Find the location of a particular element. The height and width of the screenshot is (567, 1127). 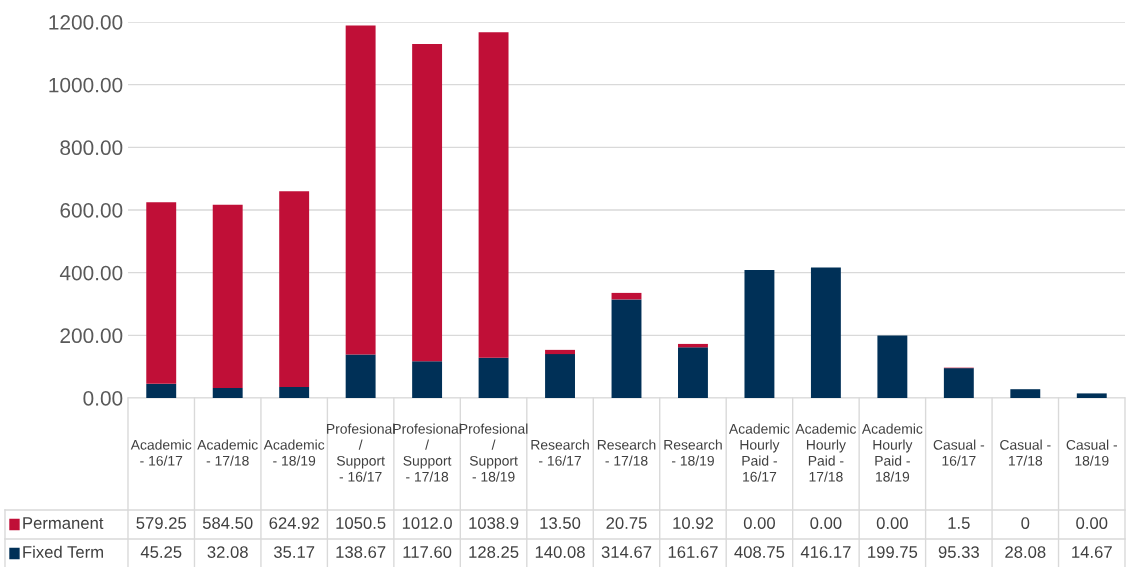

y-tick-label: 600.00 is located at coordinates (91, 210).